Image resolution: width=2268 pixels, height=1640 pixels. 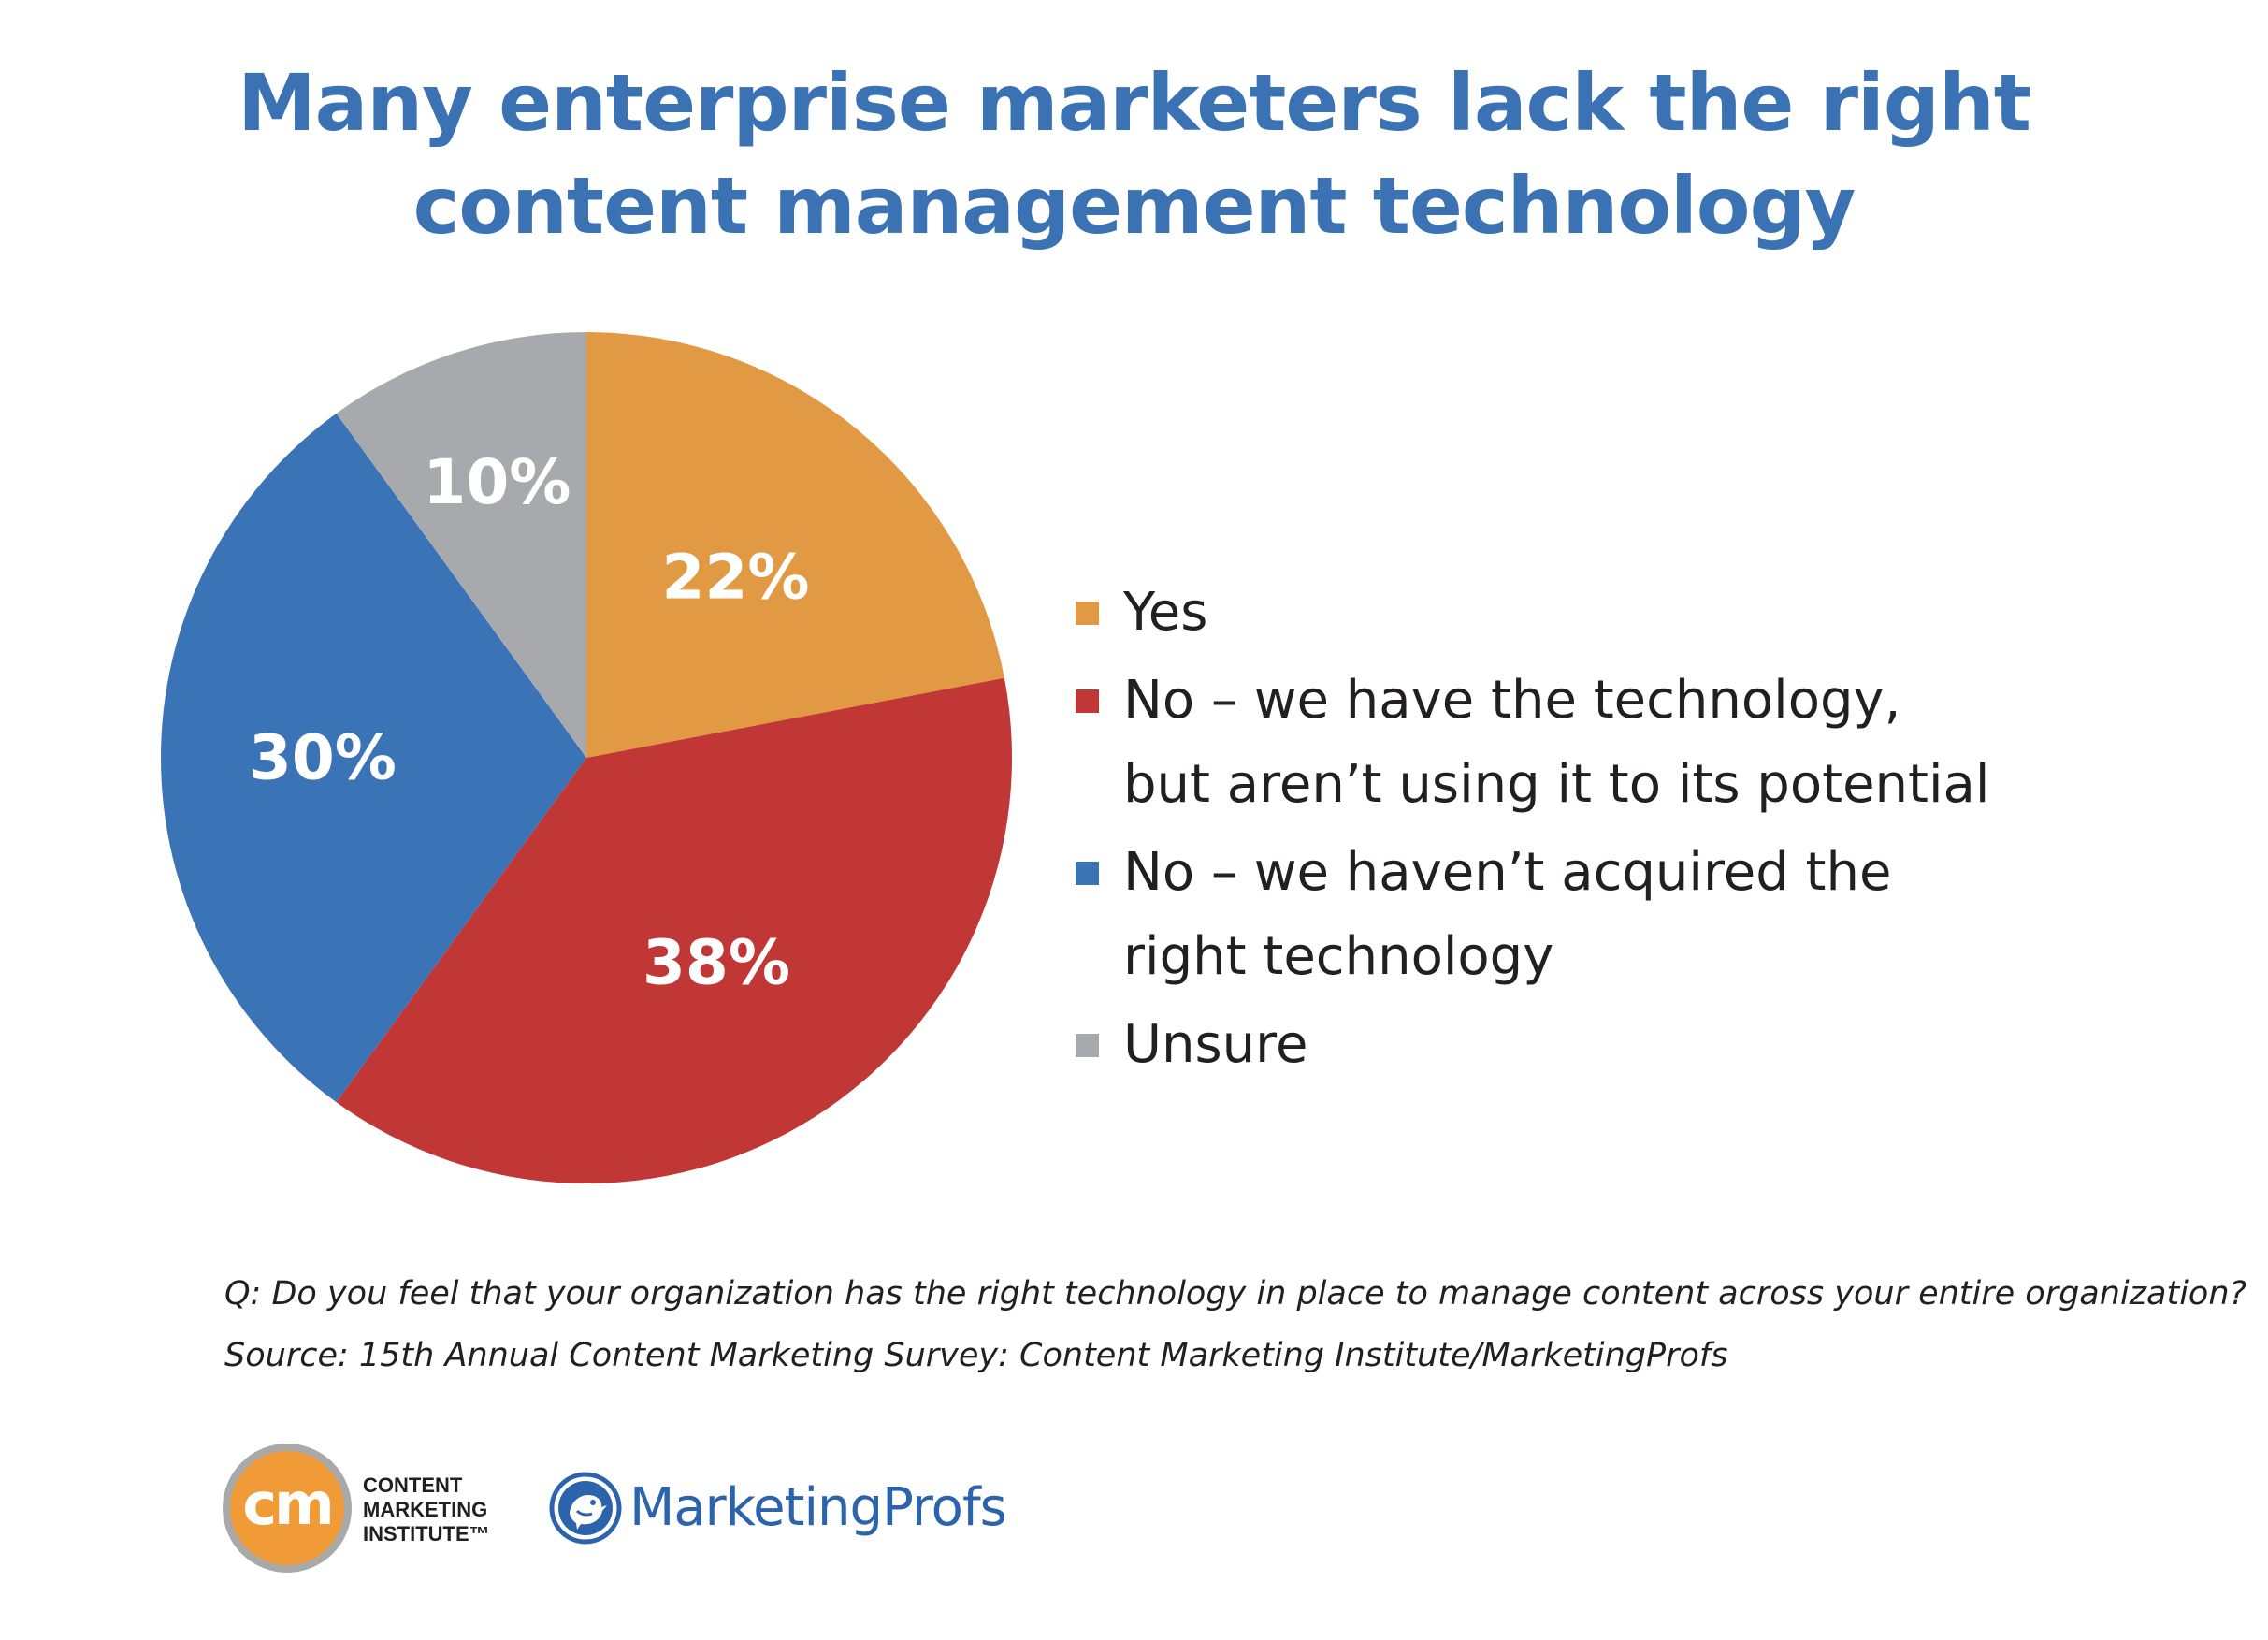 I want to click on pie-label-no-not-using: 38%, so click(x=716, y=962).